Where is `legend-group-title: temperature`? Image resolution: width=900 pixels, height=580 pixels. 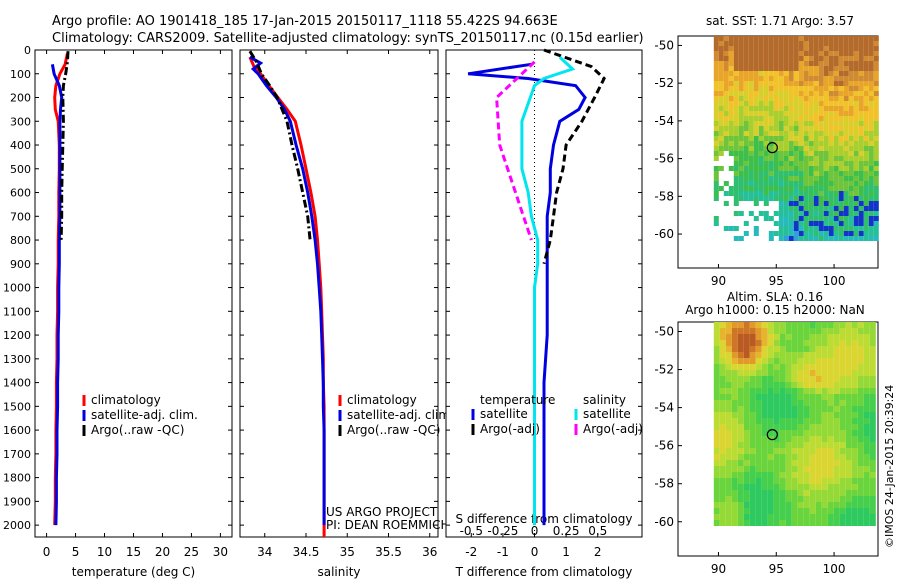
legend-group-title: temperature is located at coordinates (517, 400).